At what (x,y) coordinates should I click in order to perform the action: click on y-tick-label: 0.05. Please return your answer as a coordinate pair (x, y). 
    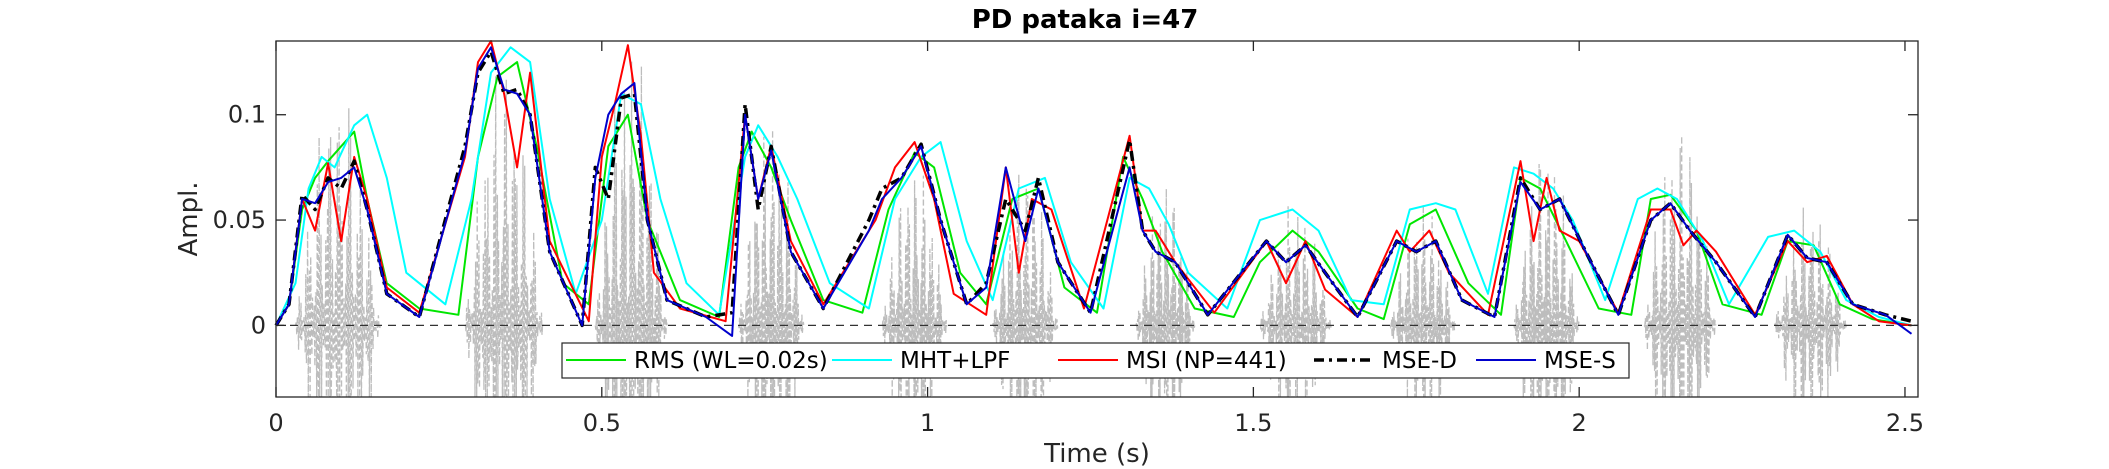
    Looking at the image, I should click on (239, 220).